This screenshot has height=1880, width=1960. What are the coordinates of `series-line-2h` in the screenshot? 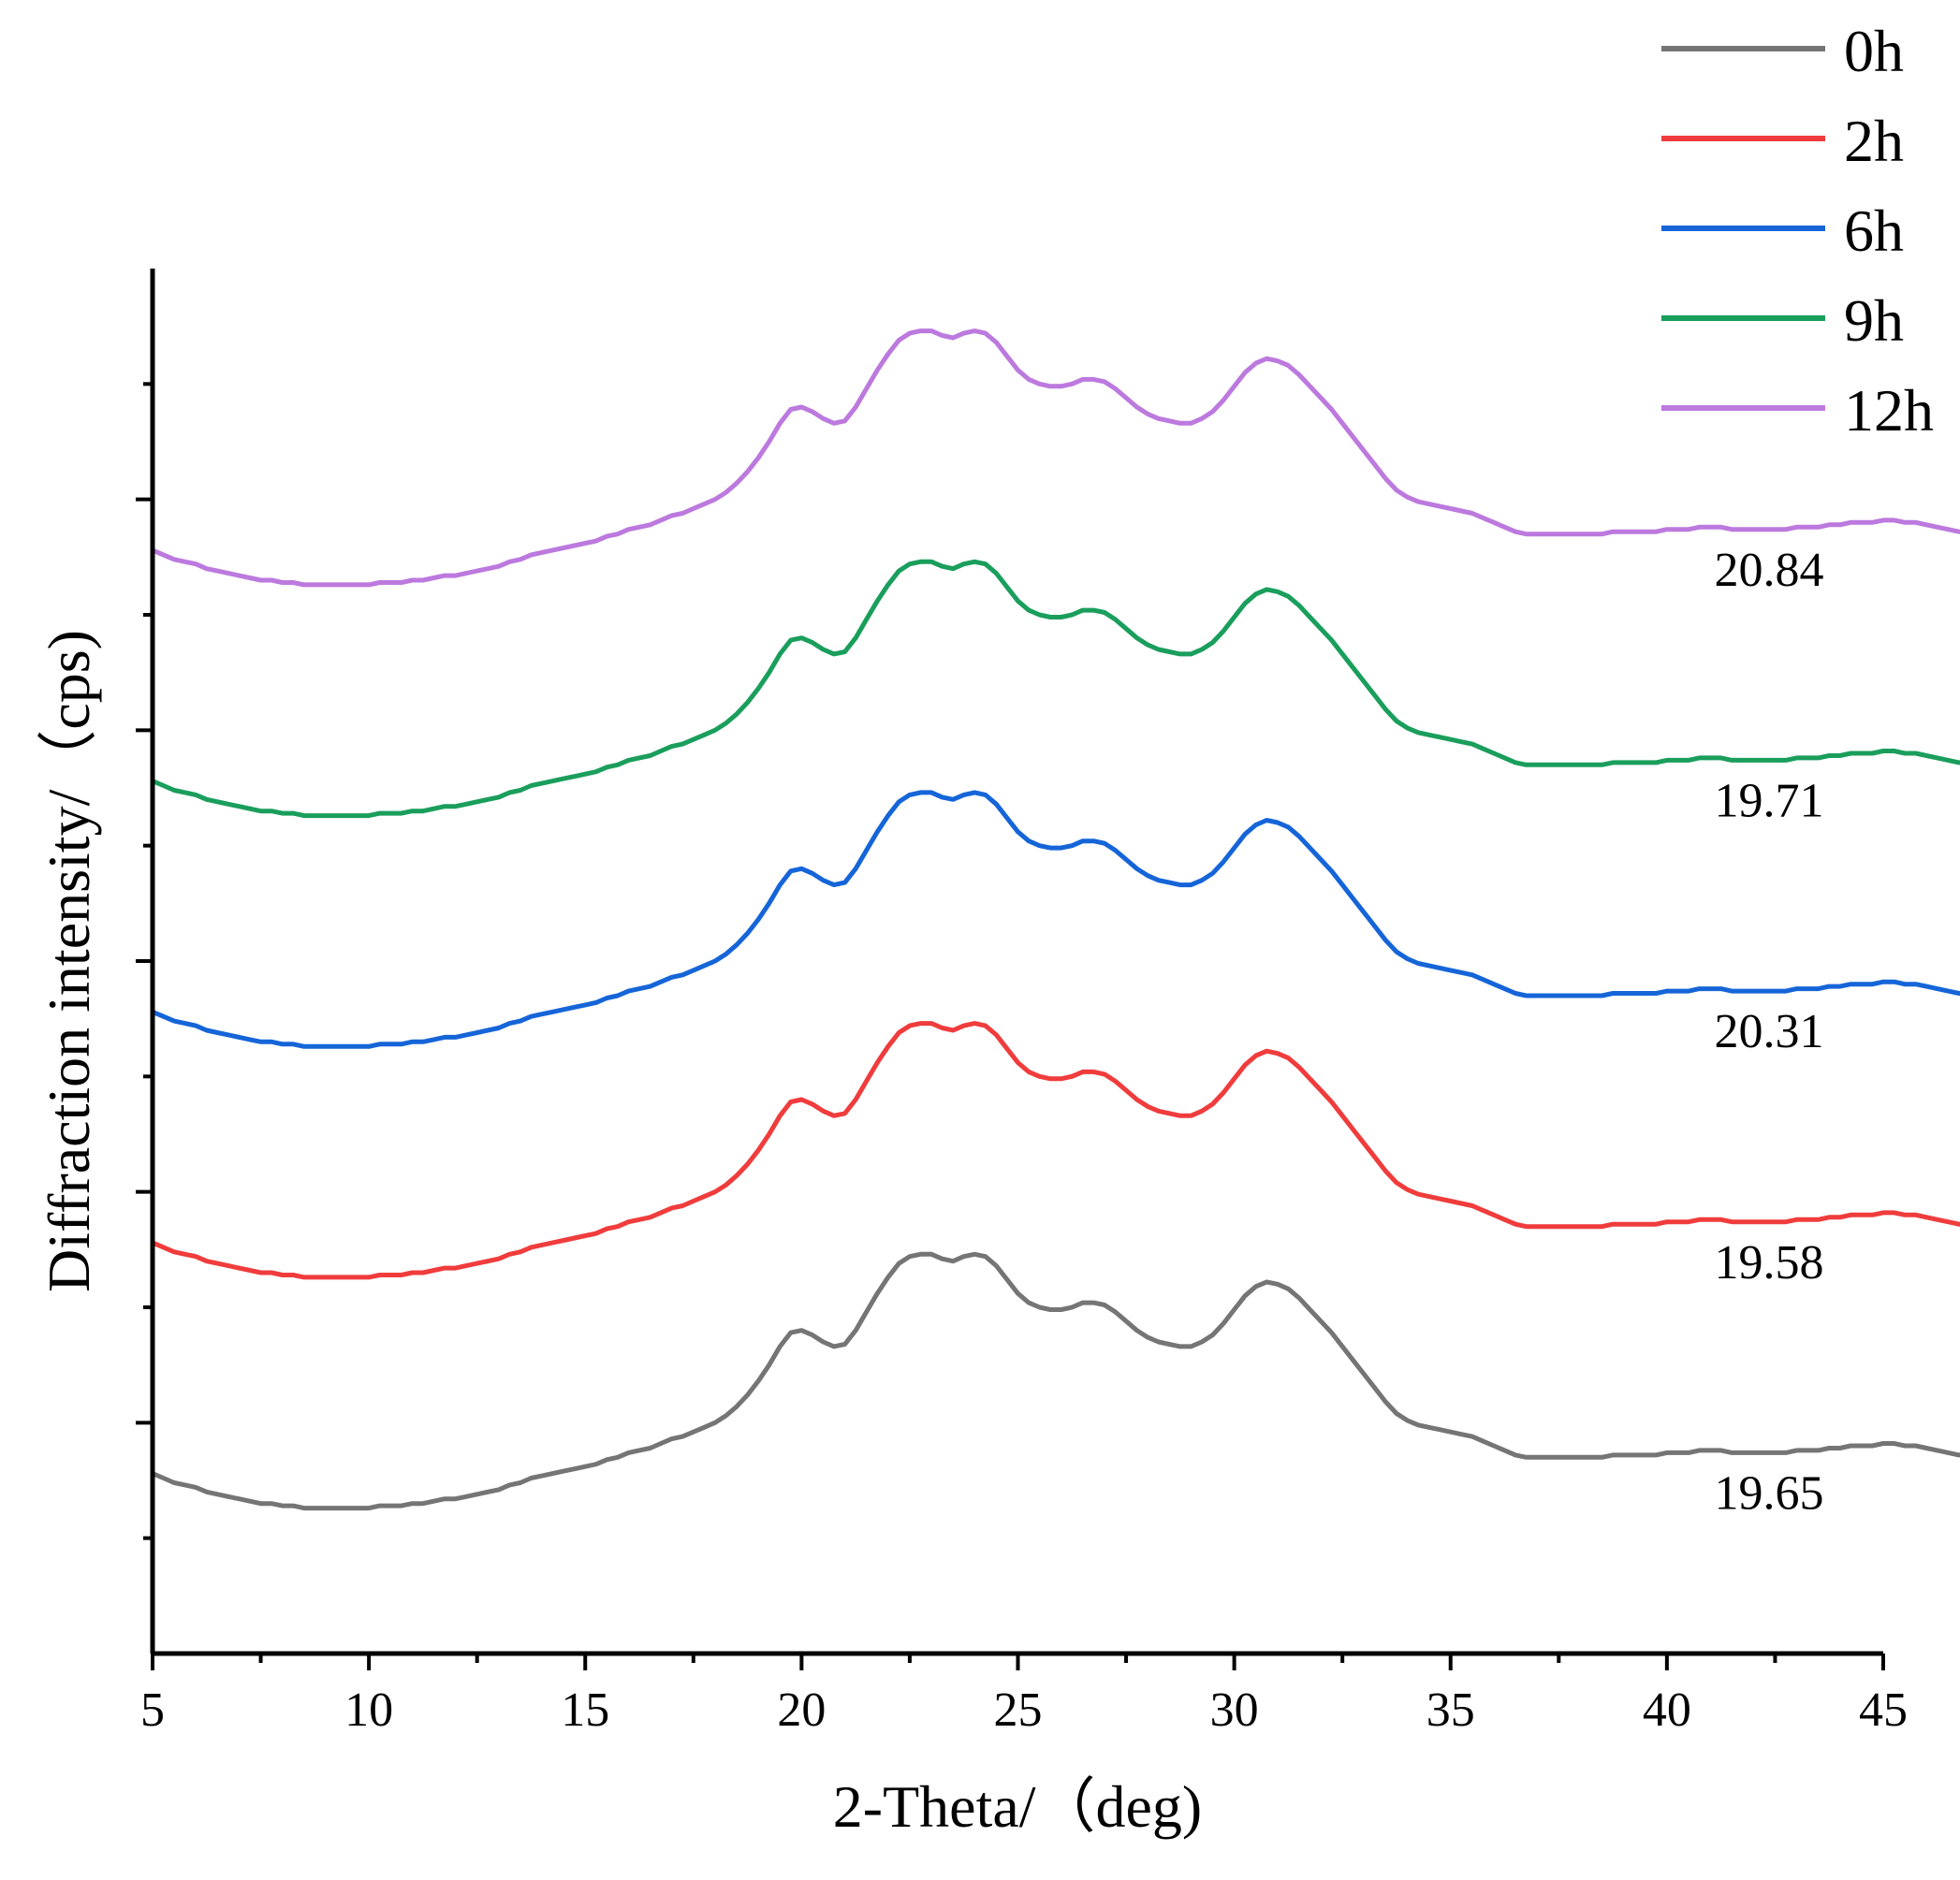 It's located at (1056, 1150).